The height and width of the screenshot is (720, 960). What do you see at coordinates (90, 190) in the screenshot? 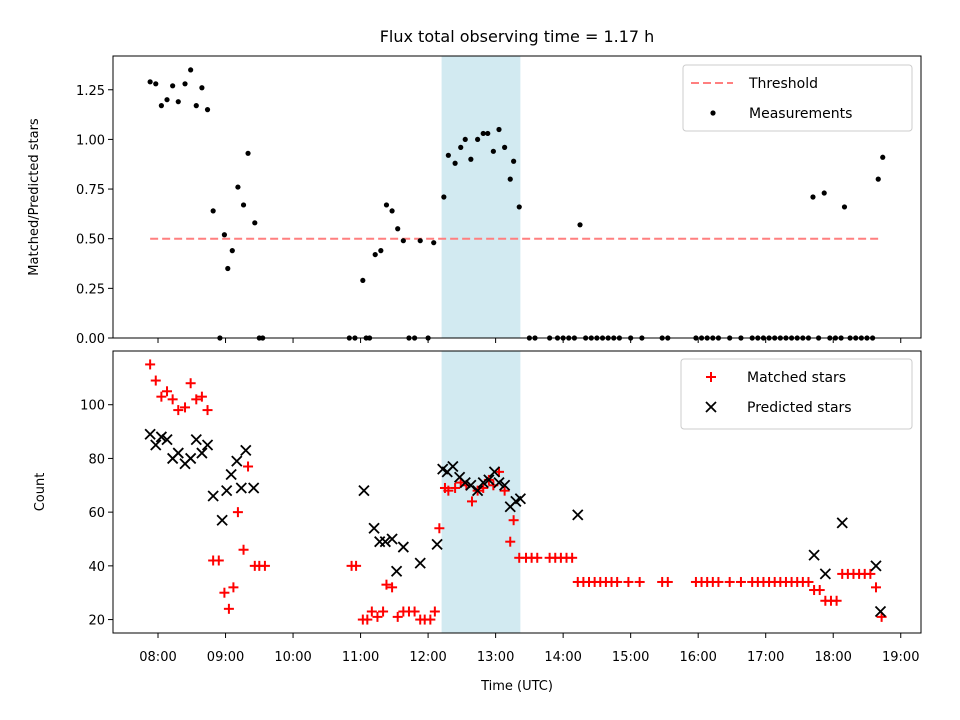
I see `top-y-tick-label: 0.75` at bounding box center [90, 190].